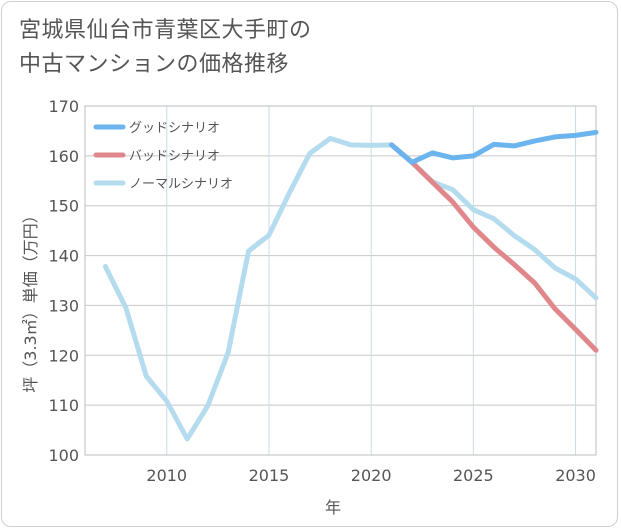 This screenshot has height=530, width=621. What do you see at coordinates (174, 128) in the screenshot?
I see `legend-label-0: グッドシナリオ` at bounding box center [174, 128].